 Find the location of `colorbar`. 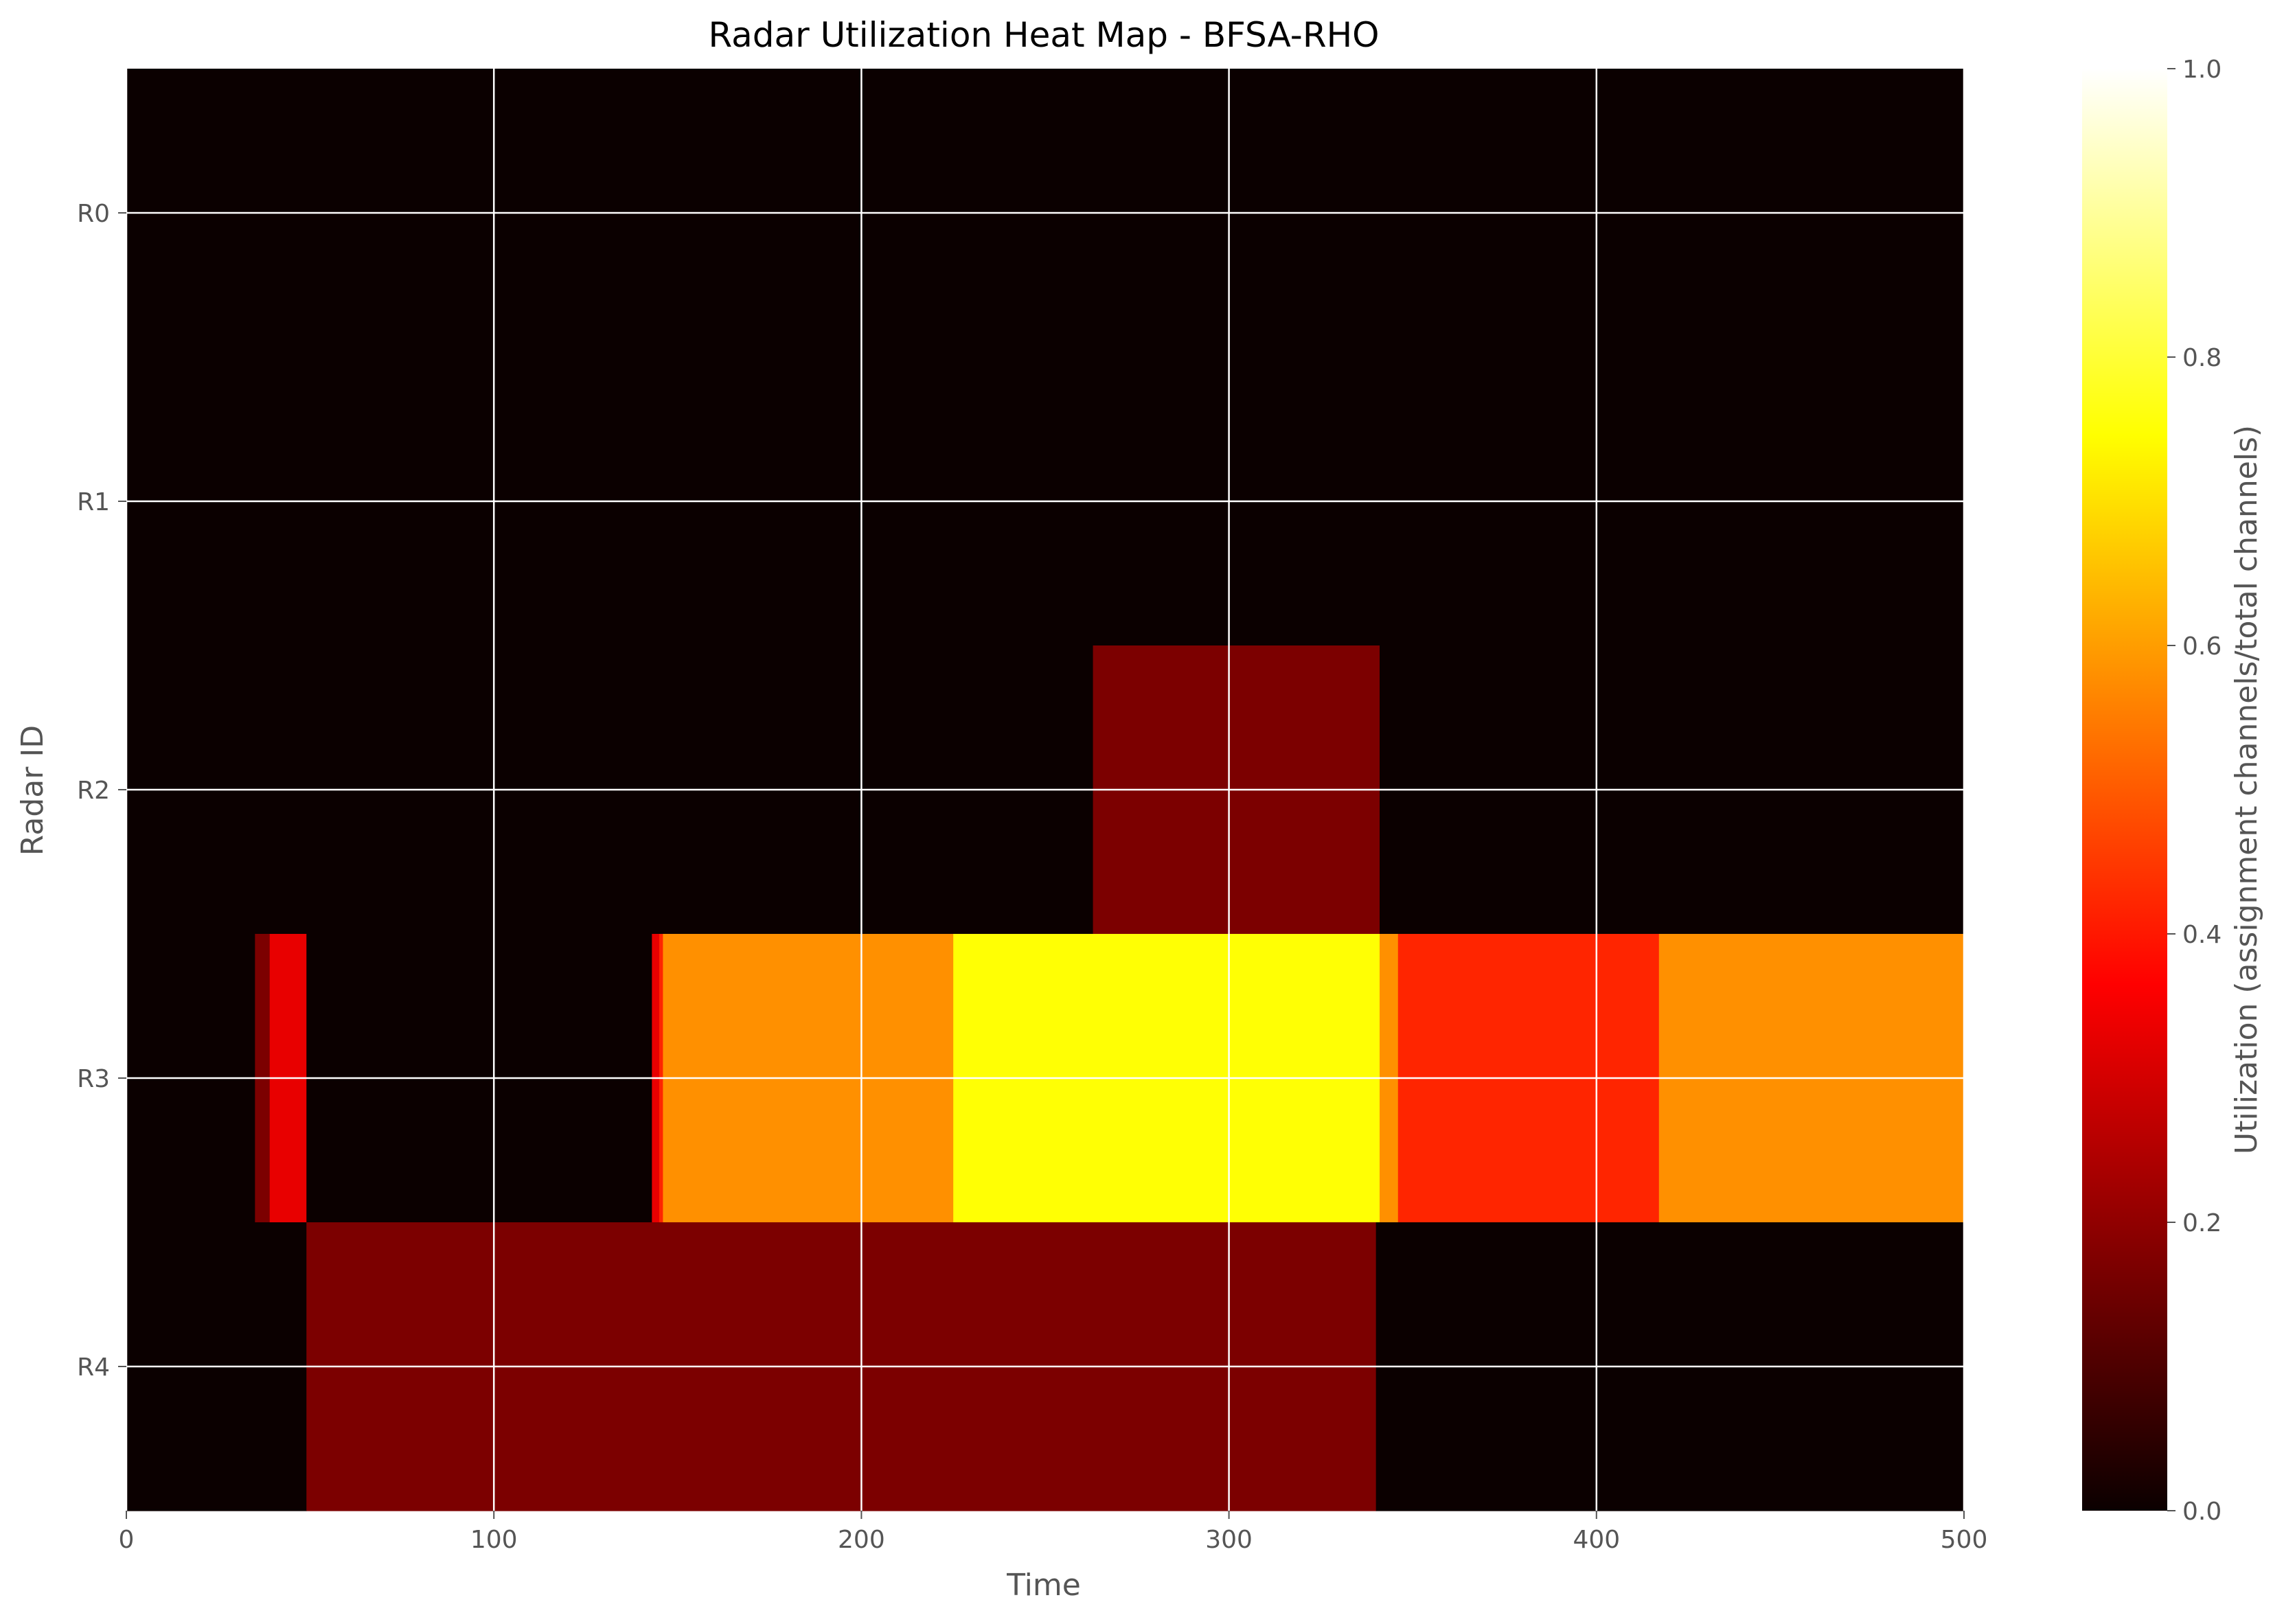

colorbar is located at coordinates (2124, 790).